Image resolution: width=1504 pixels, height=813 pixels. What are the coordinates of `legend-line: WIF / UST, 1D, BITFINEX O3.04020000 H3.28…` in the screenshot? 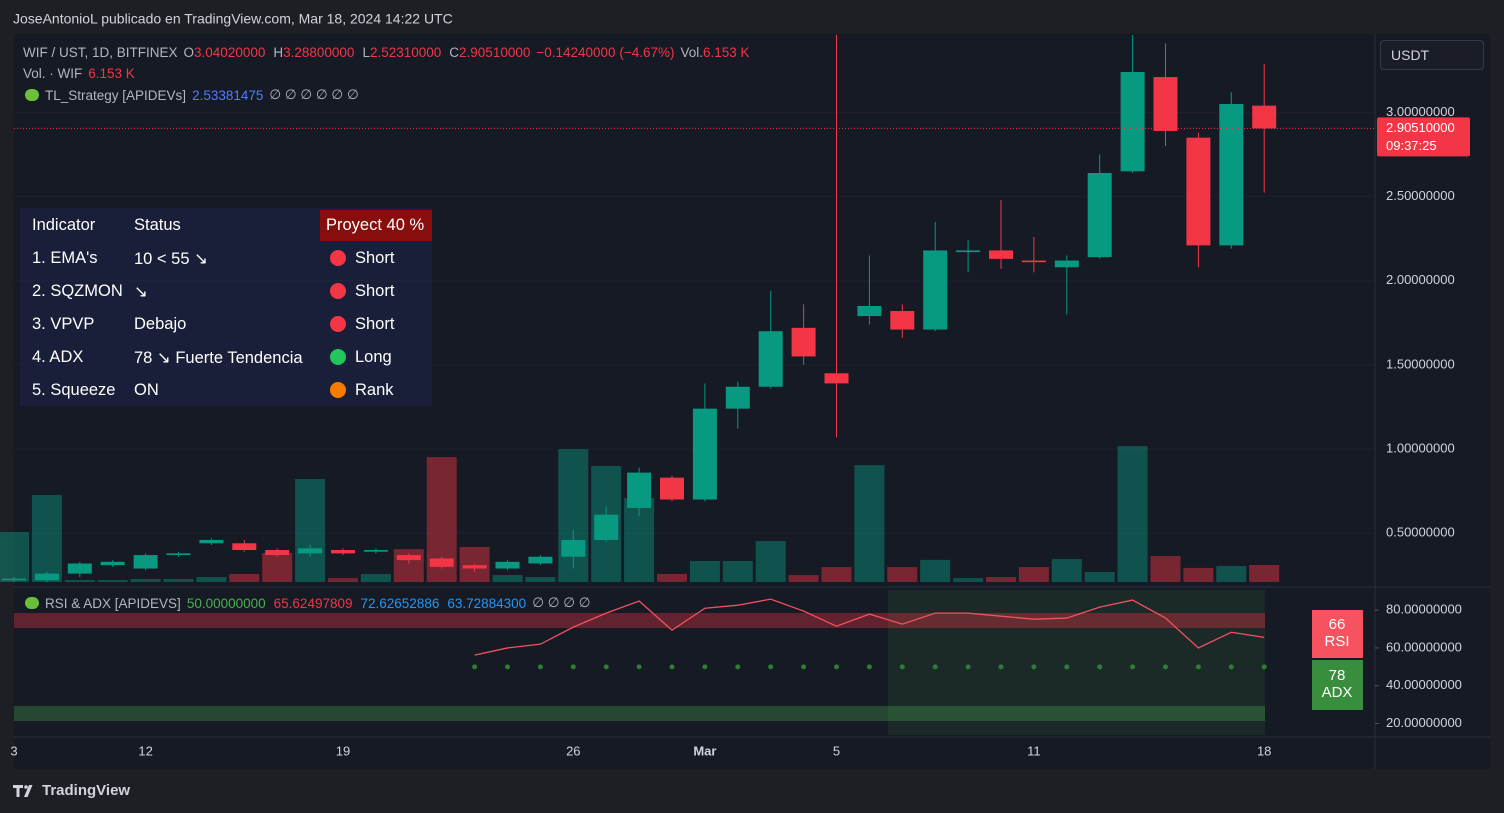 It's located at (386, 52).